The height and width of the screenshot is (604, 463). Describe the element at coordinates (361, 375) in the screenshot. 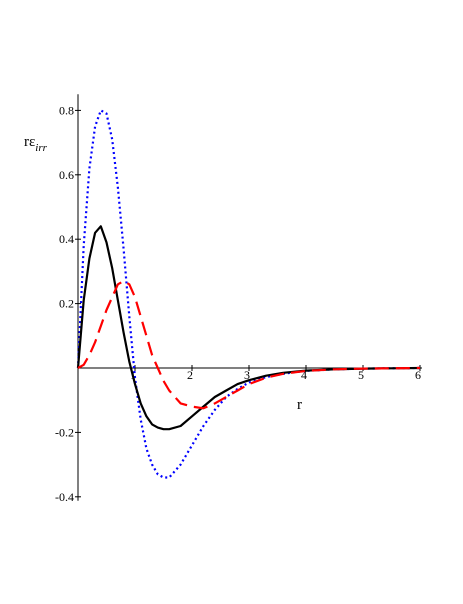

I see `x-tick-label: 5` at that location.